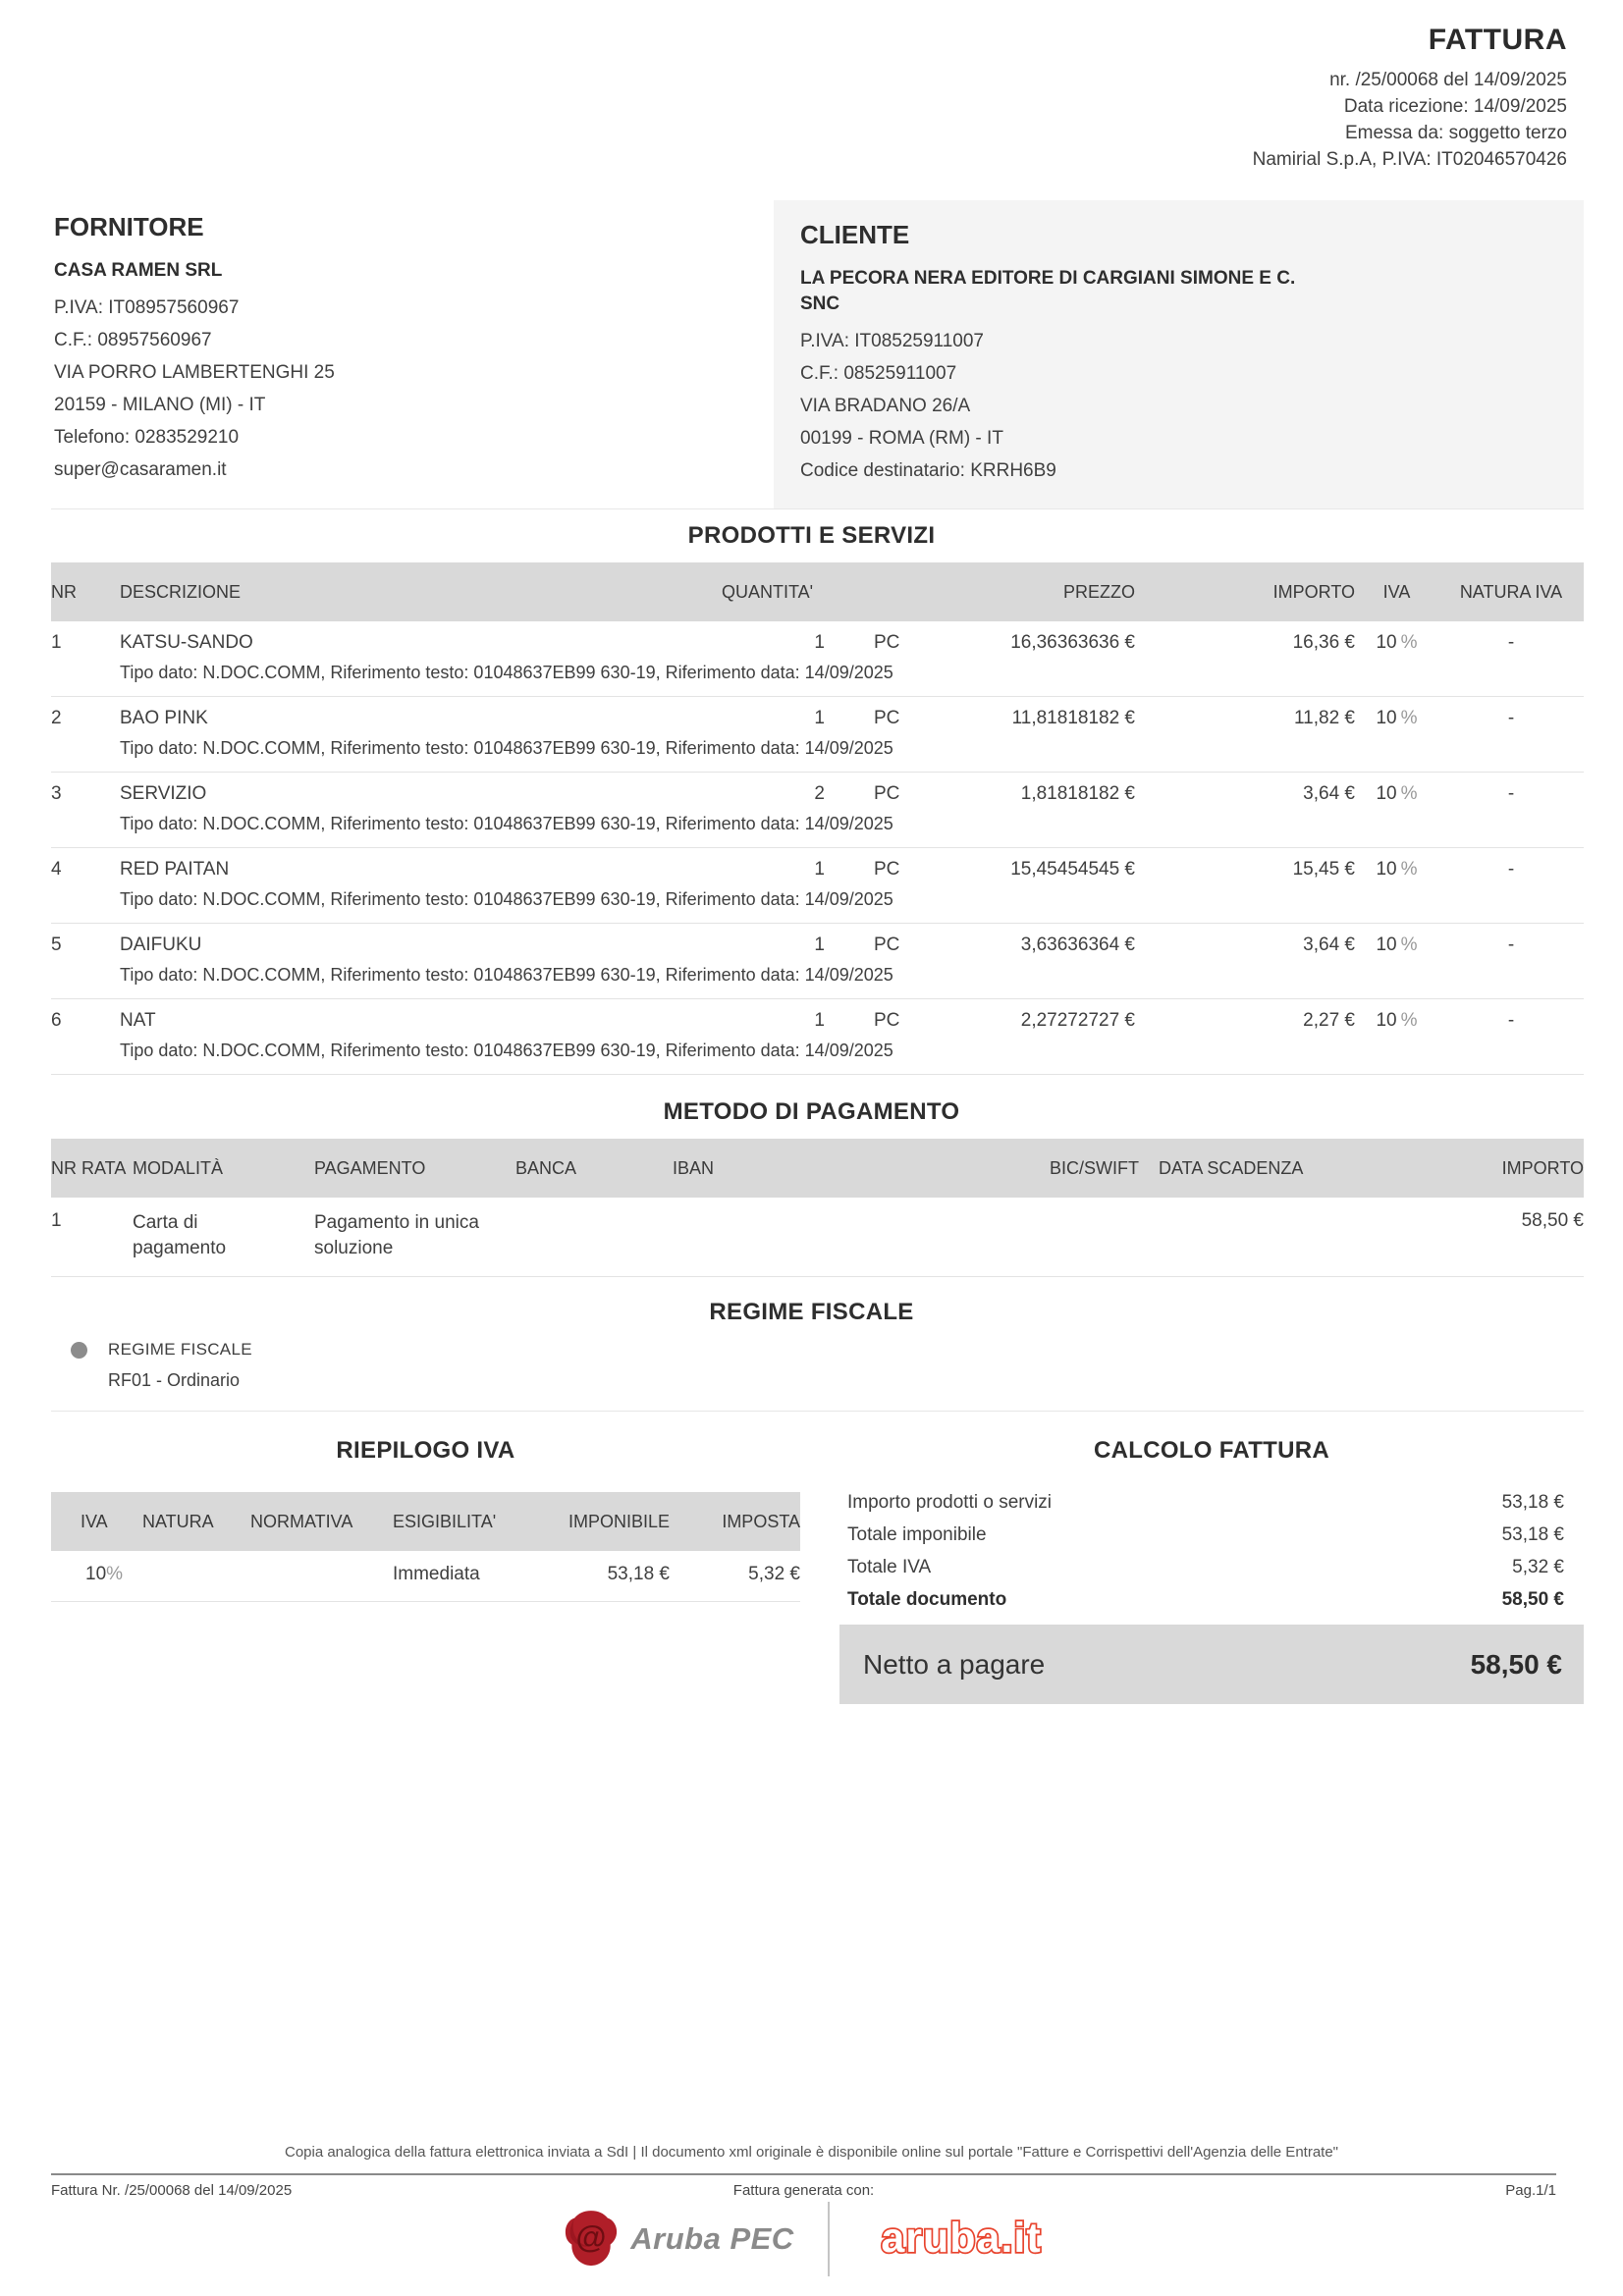 The height and width of the screenshot is (2296, 1623). What do you see at coordinates (1324, 718) in the screenshot?
I see `row-amount: 11,82 €` at bounding box center [1324, 718].